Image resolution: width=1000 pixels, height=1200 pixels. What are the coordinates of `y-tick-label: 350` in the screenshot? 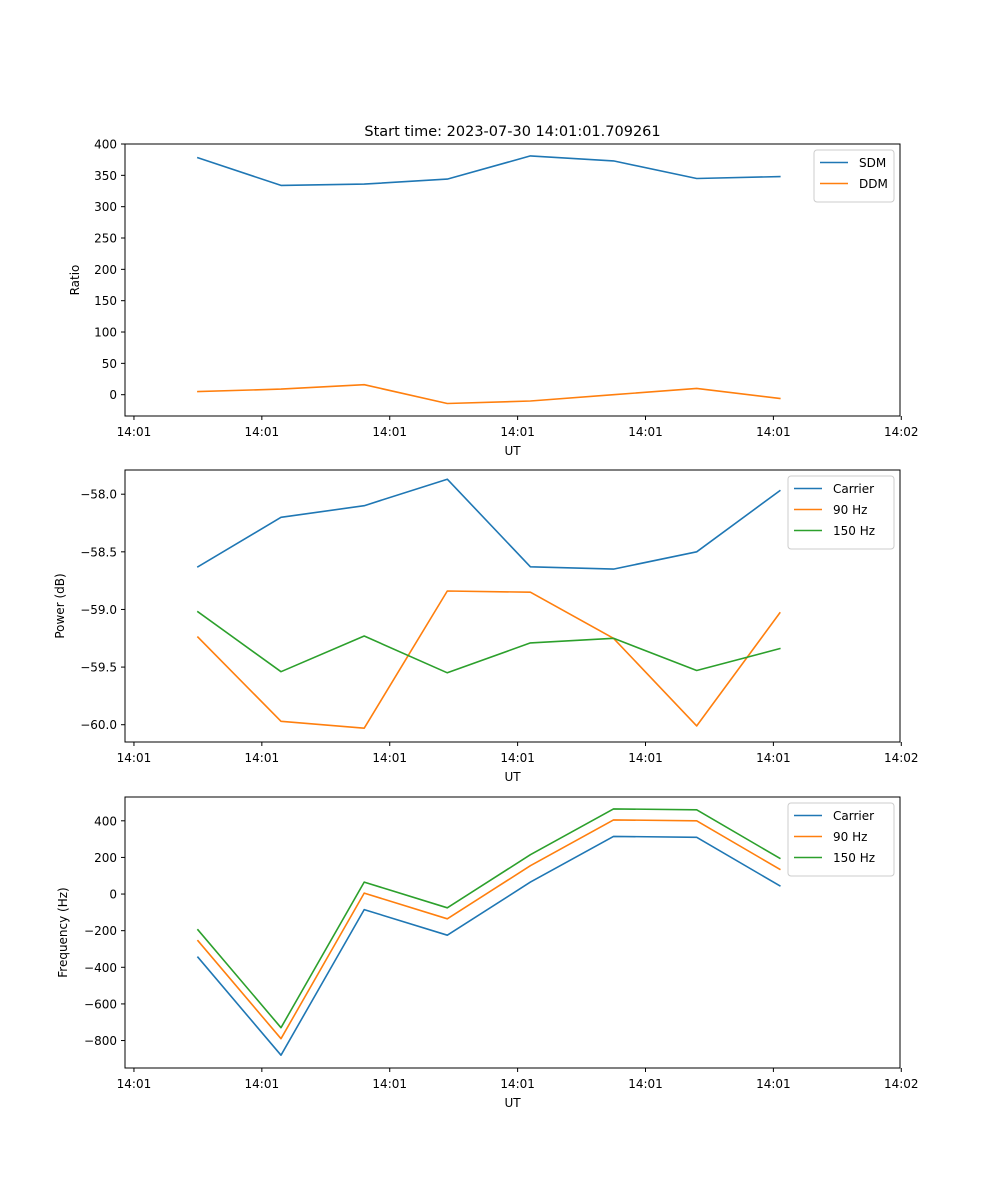 It's located at (105, 176).